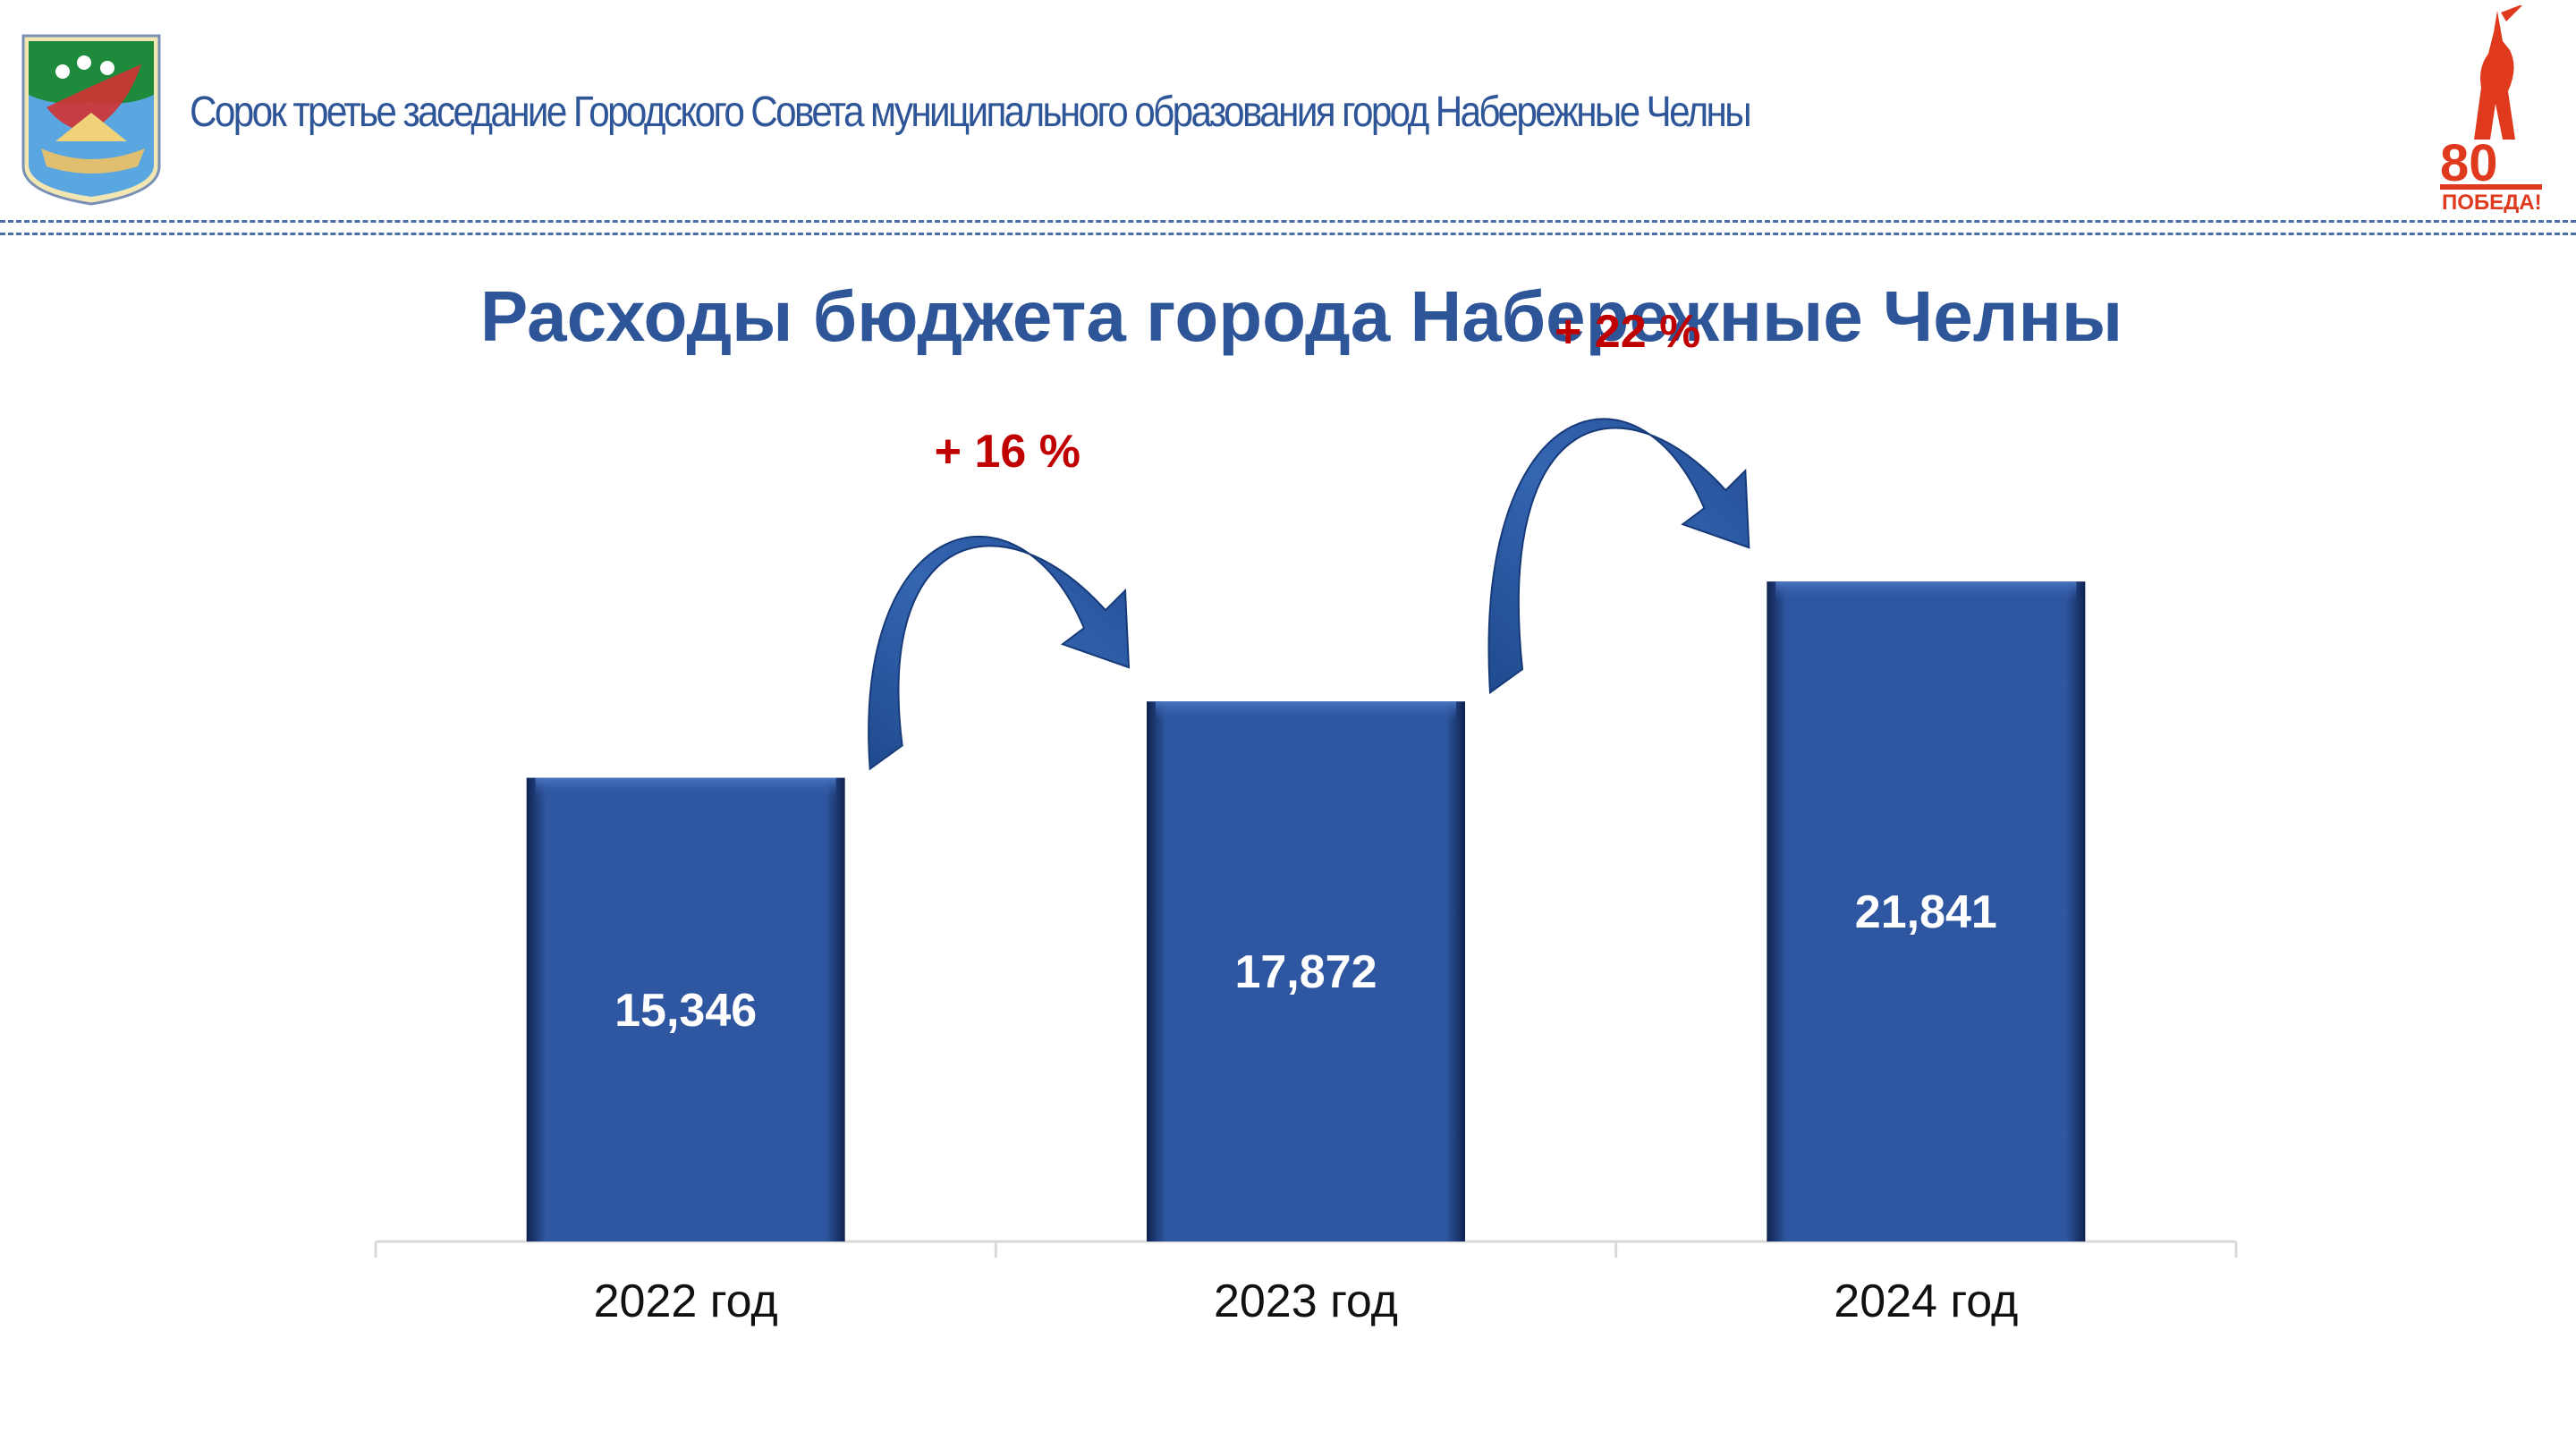 Image resolution: width=2576 pixels, height=1449 pixels. I want to click on victory-80-emblem: 80 ПОБЕДА!, so click(2491, 109).